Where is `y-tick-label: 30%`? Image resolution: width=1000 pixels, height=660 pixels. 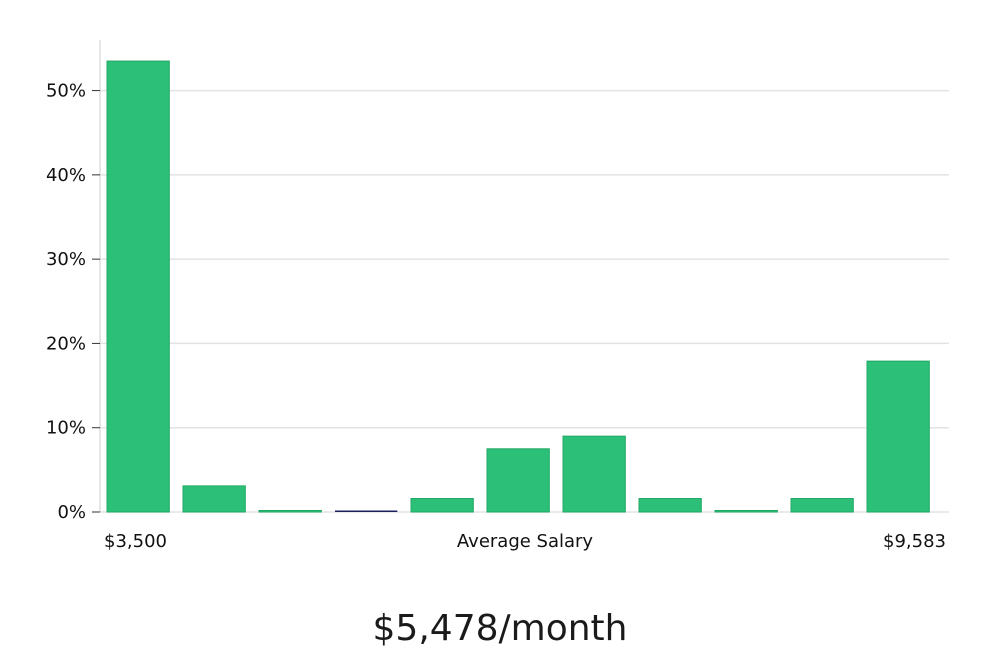 y-tick-label: 30% is located at coordinates (66, 259).